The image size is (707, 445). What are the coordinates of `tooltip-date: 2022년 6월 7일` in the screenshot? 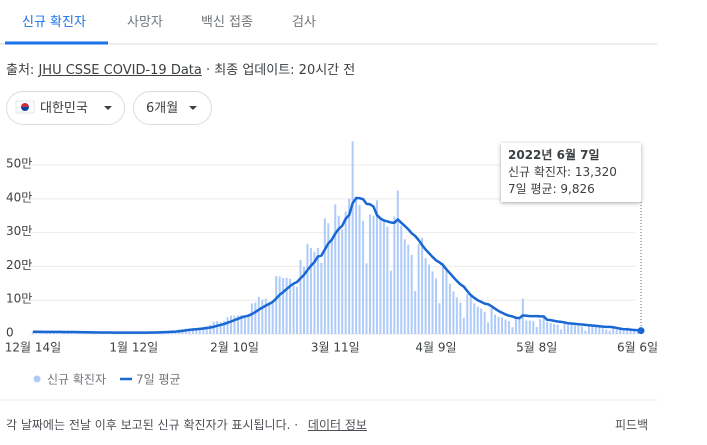 It's located at (554, 155).